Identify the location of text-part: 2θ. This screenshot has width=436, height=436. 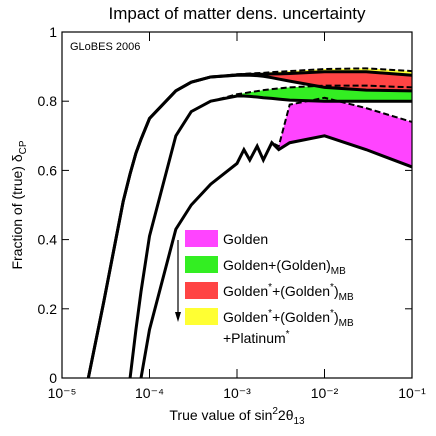
(286, 415).